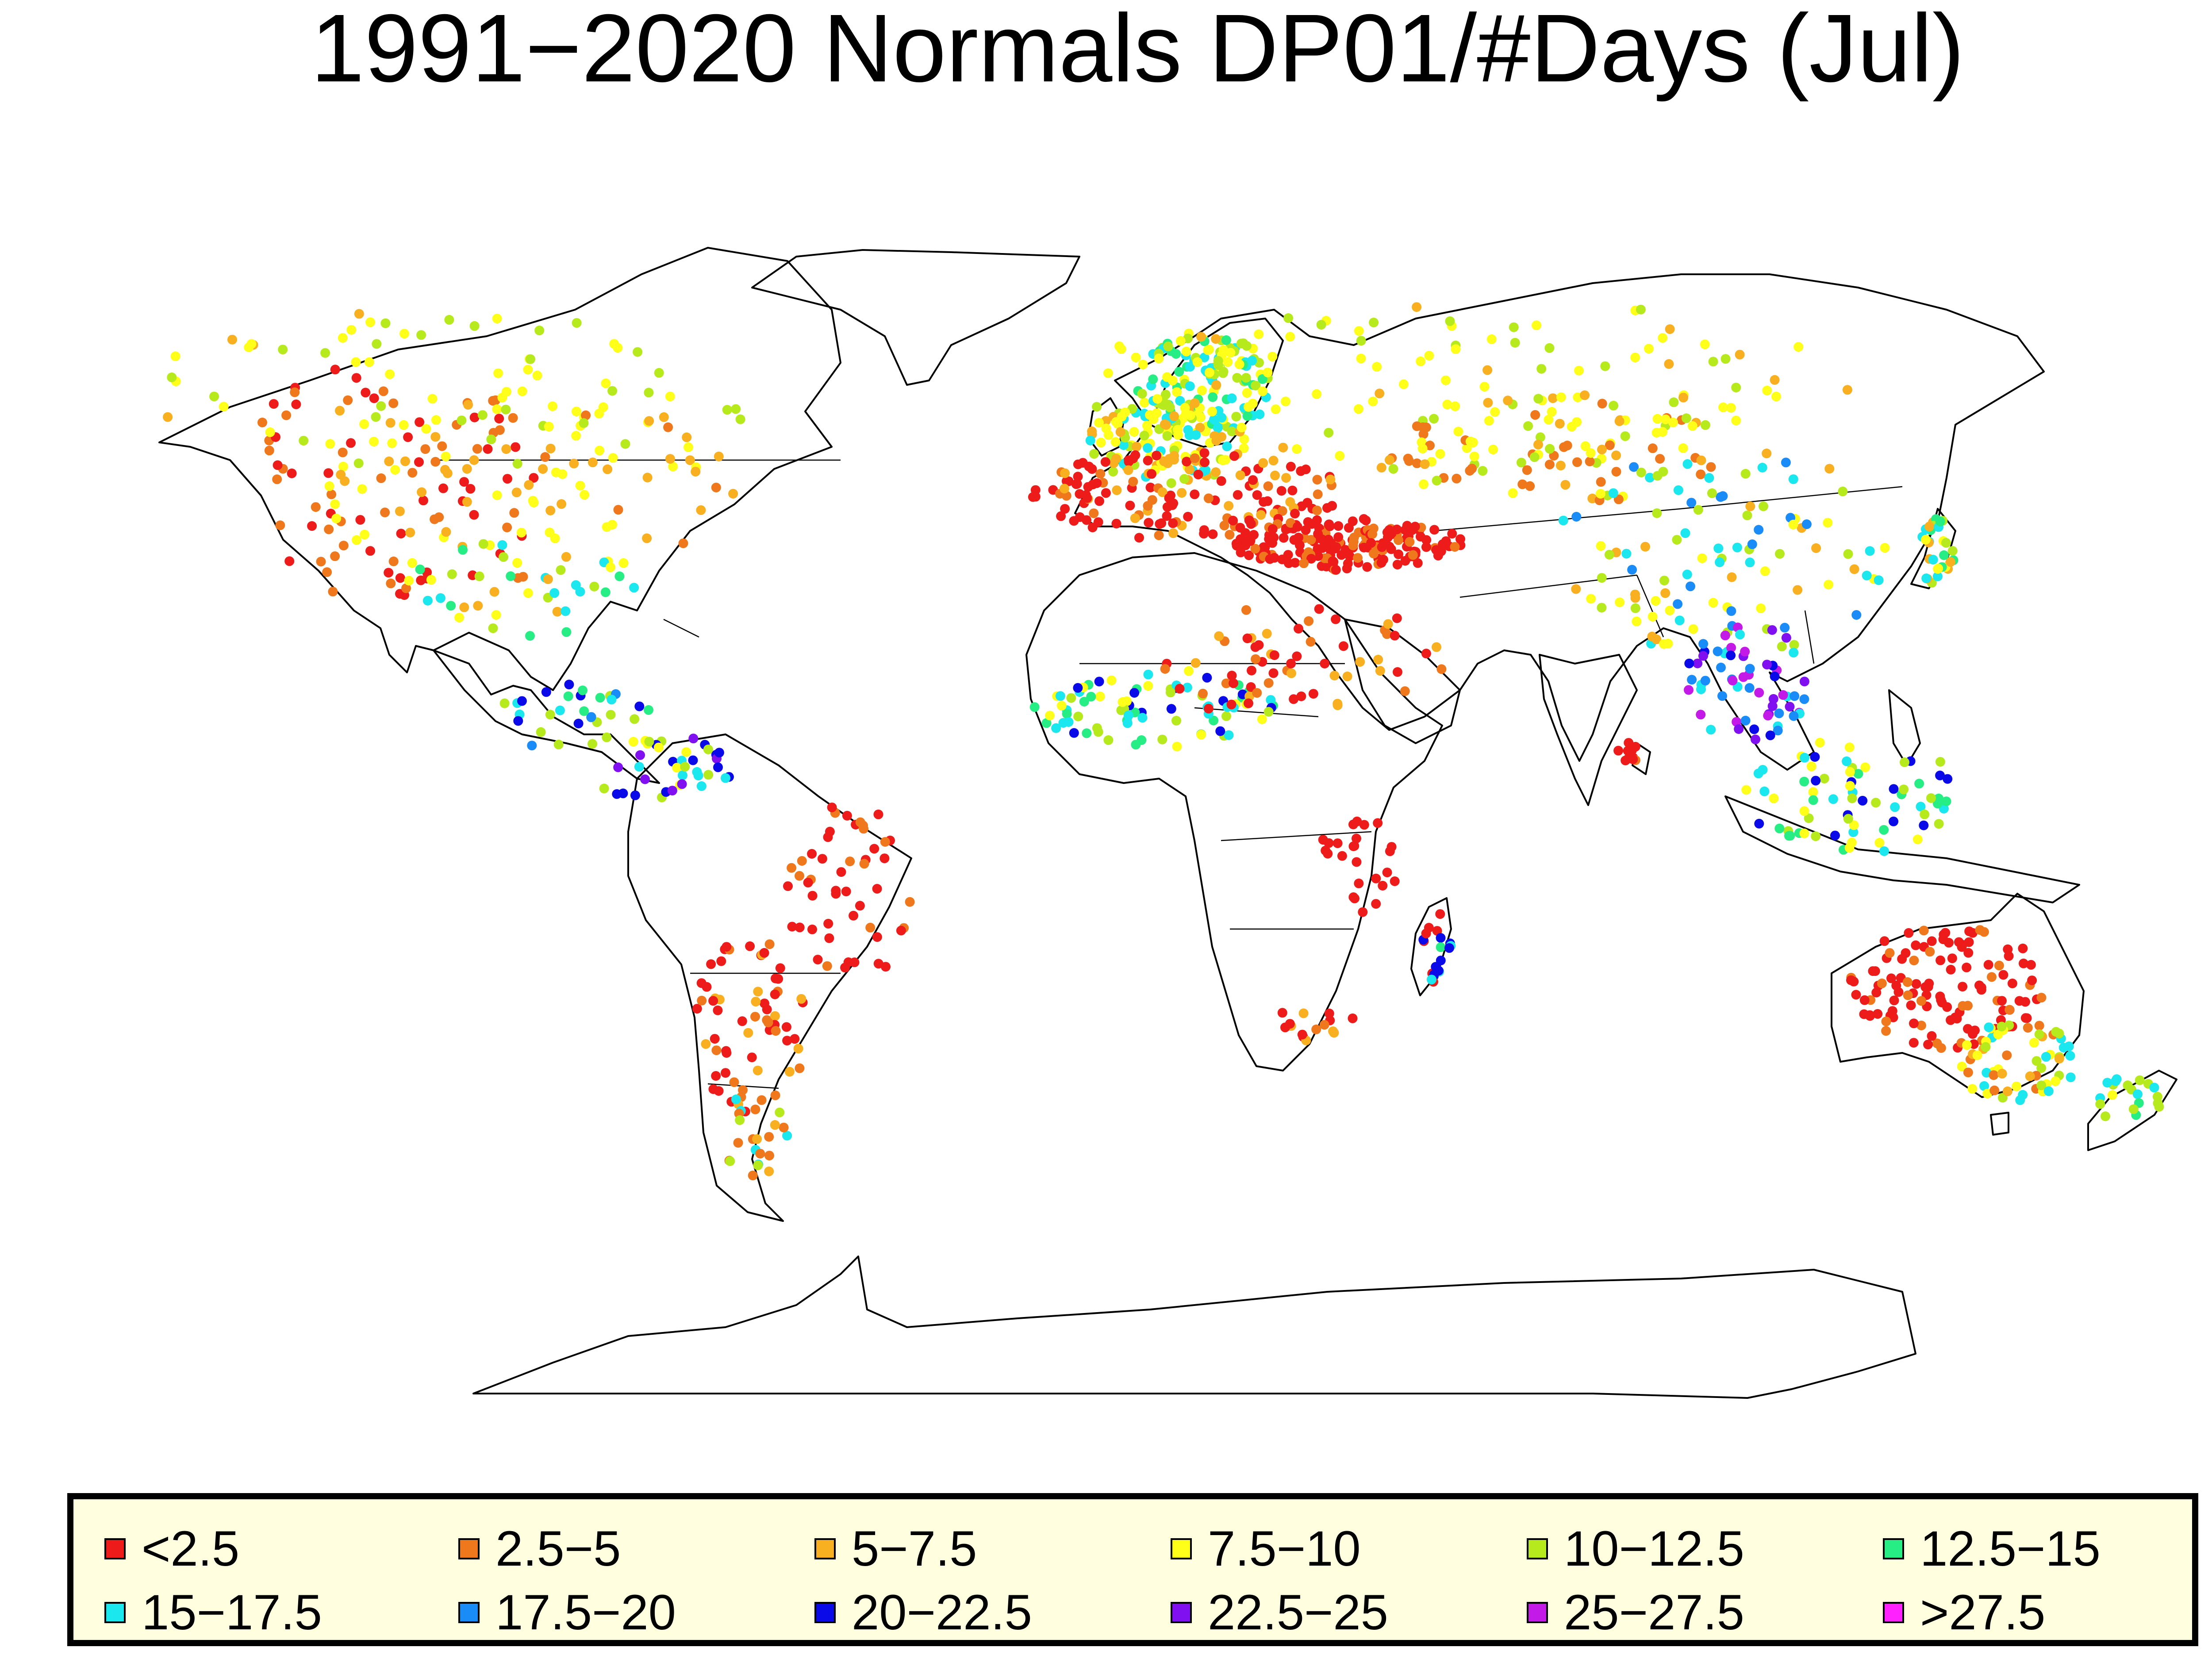  Describe the element at coordinates (1234, 811) in the screenshot. I see `africa-outline` at that location.